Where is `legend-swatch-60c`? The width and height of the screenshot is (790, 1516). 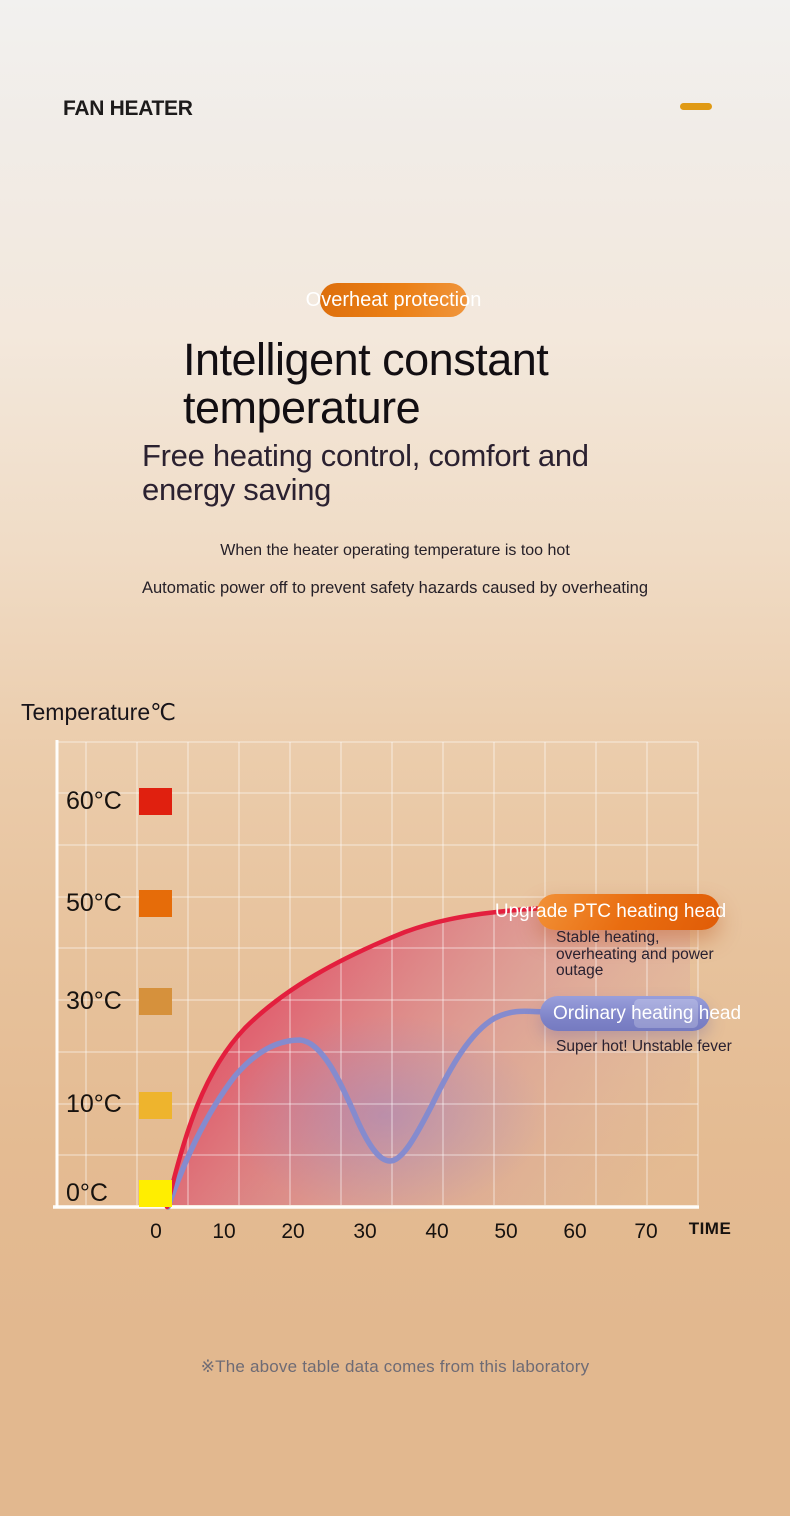 legend-swatch-60c is located at coordinates (155, 801).